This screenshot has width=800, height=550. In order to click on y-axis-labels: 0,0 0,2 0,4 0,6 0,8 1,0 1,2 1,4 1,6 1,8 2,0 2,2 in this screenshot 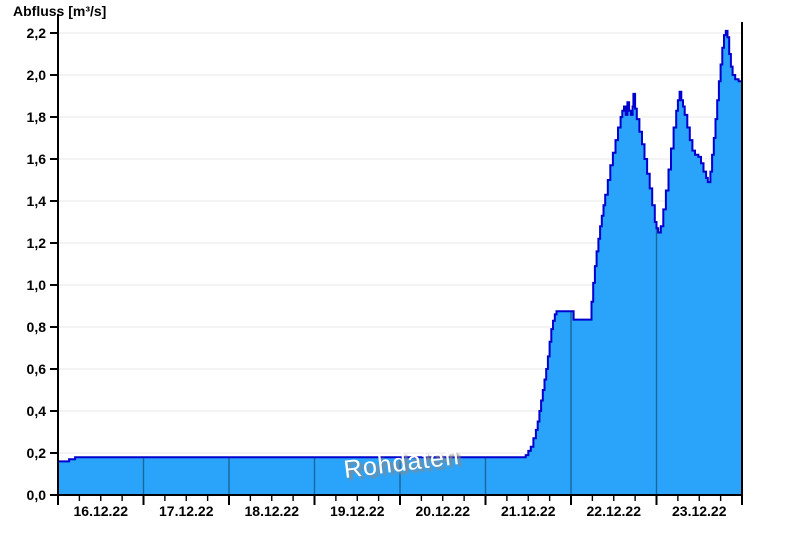, I will do `click(37, 264)`.